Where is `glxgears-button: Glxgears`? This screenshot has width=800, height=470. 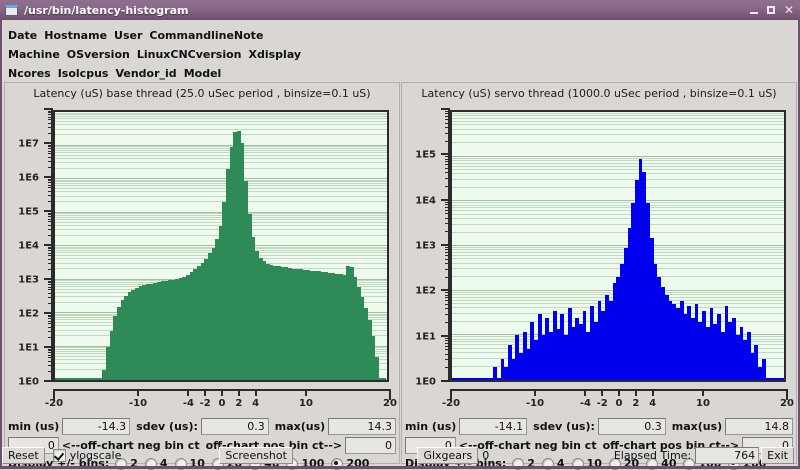 glxgears-button: Glxgears is located at coordinates (448, 455).